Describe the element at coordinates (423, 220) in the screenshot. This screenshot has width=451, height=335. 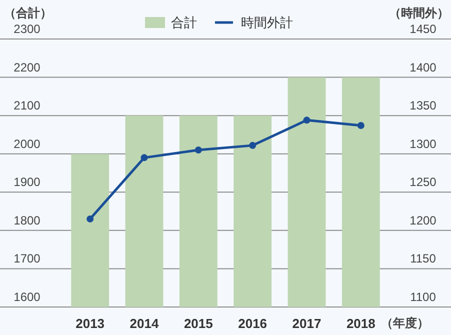
I see `y2-tick-label: 1200` at that location.